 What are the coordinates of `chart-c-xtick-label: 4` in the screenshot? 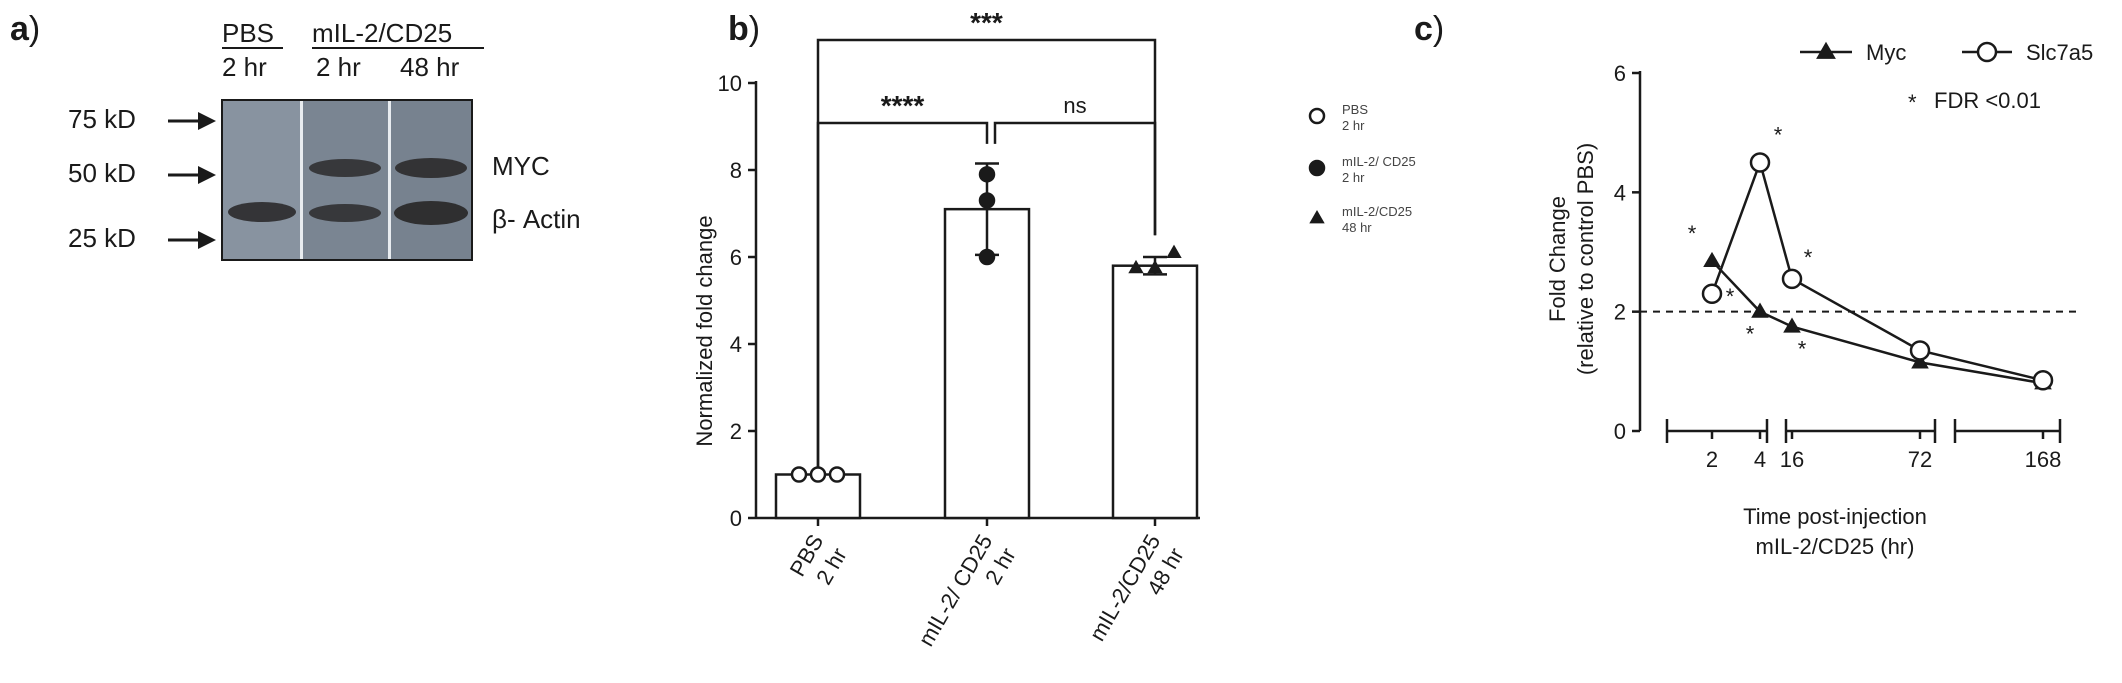 It's located at (1760, 459).